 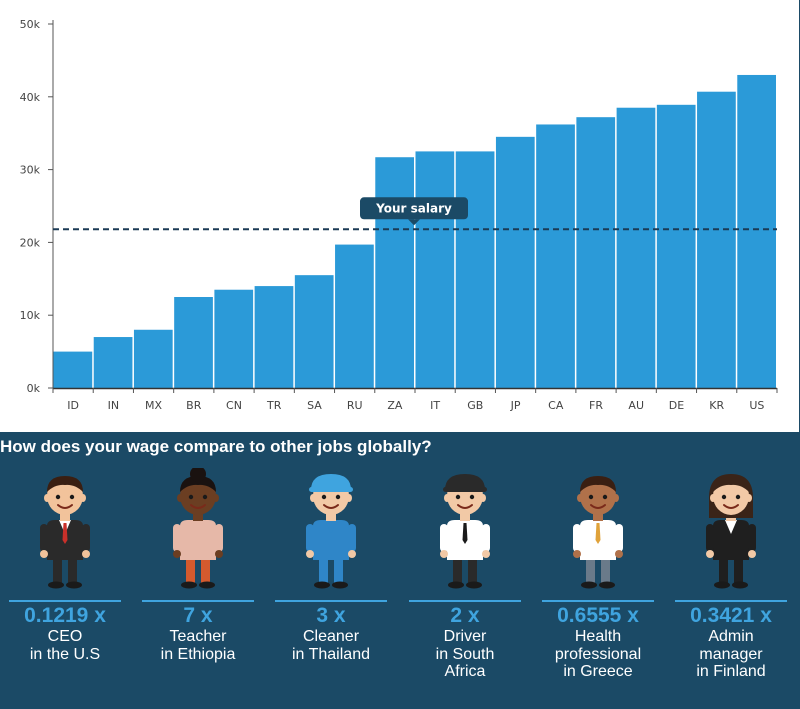 What do you see at coordinates (234, 405) in the screenshot?
I see `x-tick-label: CN` at bounding box center [234, 405].